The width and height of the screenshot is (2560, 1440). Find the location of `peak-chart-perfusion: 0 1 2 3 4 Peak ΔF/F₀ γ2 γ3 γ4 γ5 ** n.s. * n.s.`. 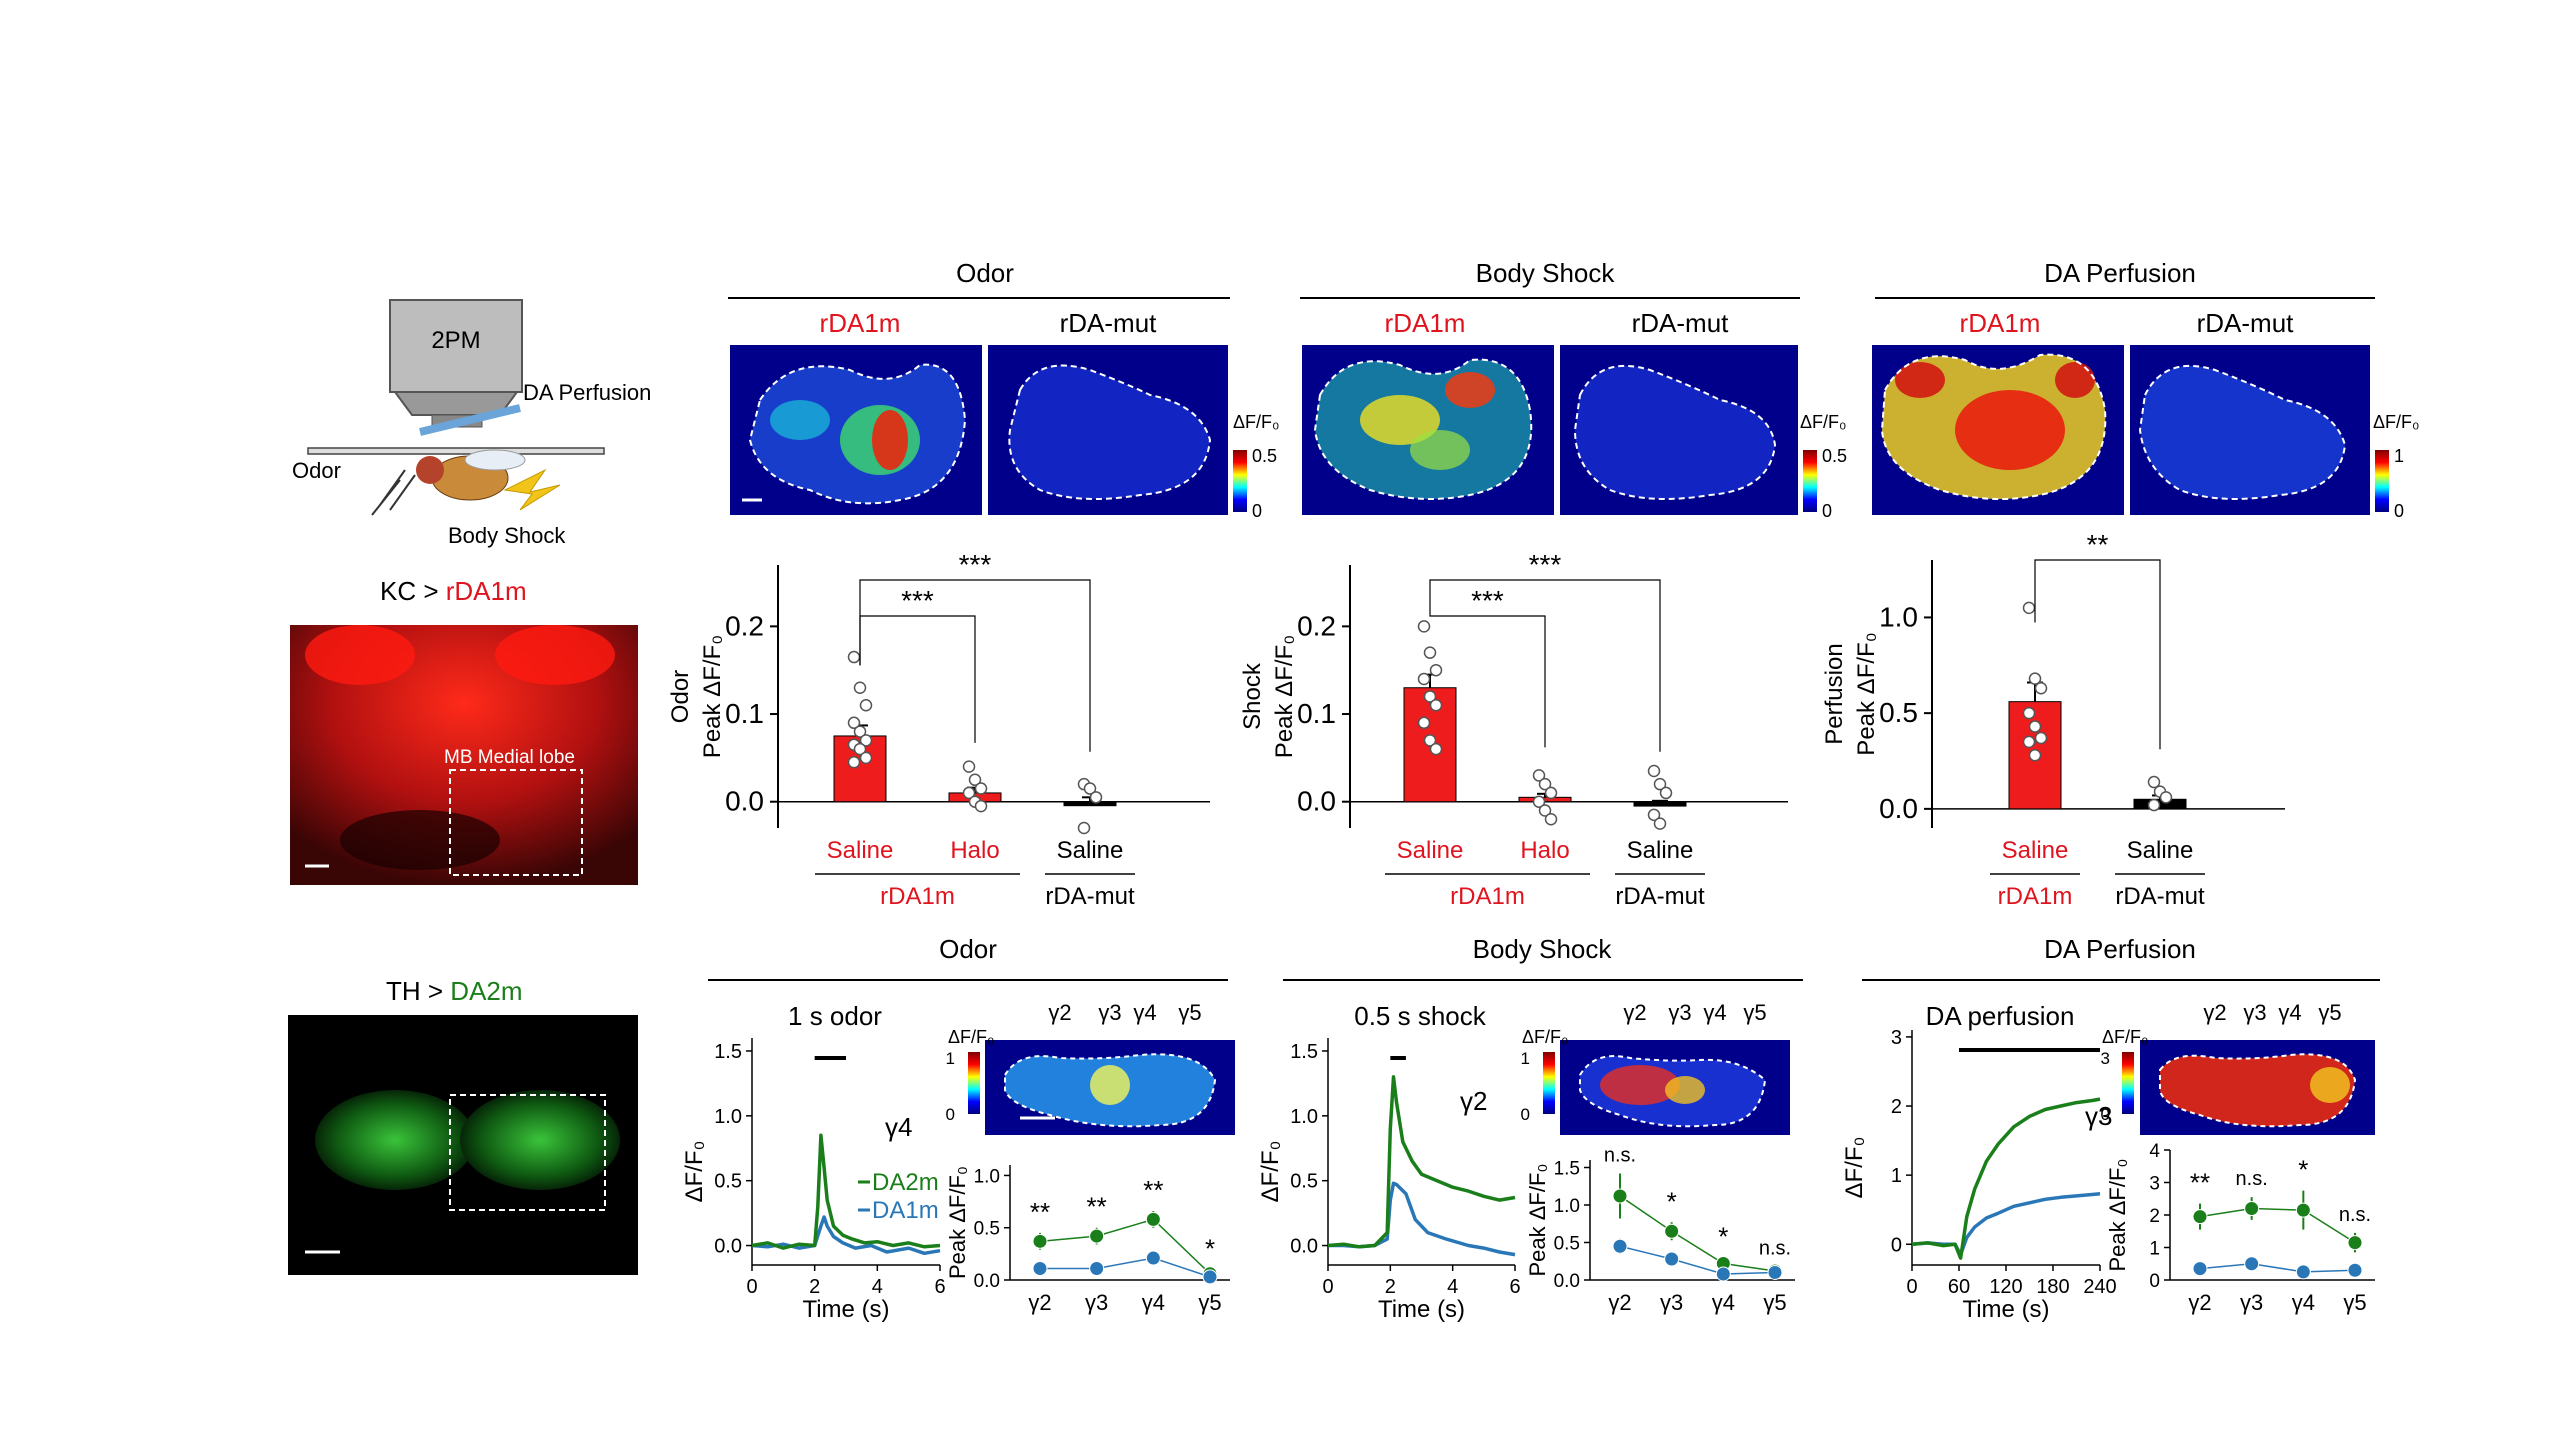

peak-chart-perfusion: 0 1 2 3 4 Peak ΔF/F₀ γ2 γ3 γ4 γ5 ** n.s. * n.s. is located at coordinates (2240, 1228).